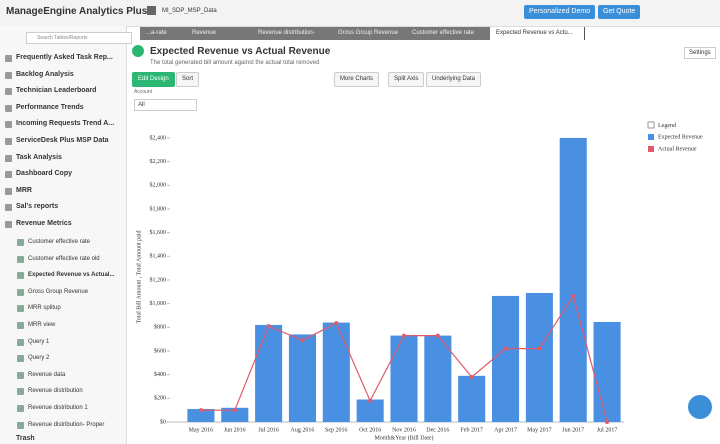 Image resolution: width=720 pixels, height=444 pixels. What do you see at coordinates (454, 79) in the screenshot?
I see `toolbar-button: Underlying Data` at bounding box center [454, 79].